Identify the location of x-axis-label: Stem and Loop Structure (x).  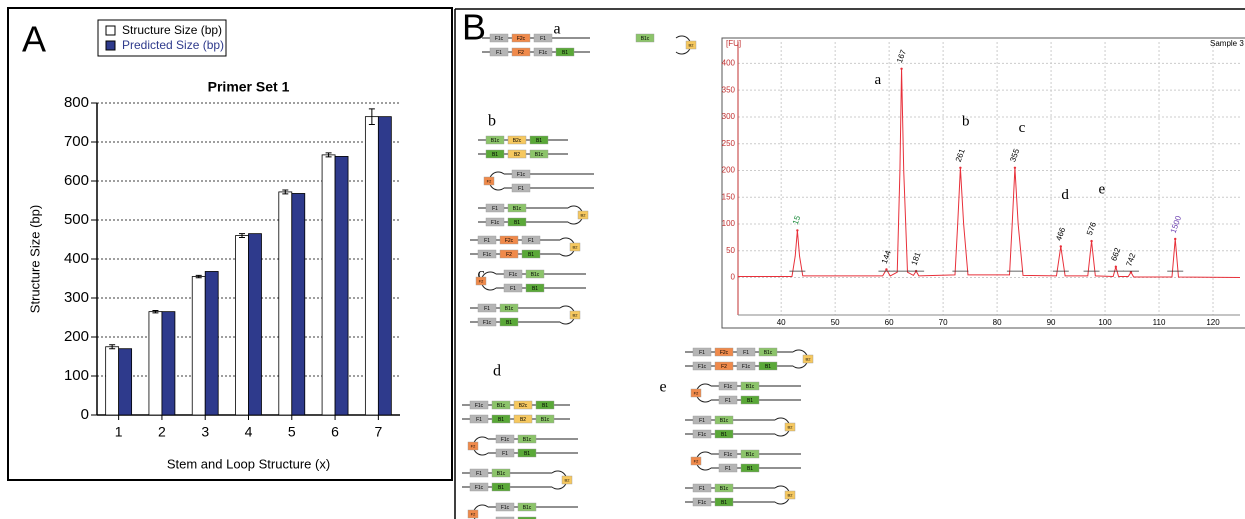
(248, 463).